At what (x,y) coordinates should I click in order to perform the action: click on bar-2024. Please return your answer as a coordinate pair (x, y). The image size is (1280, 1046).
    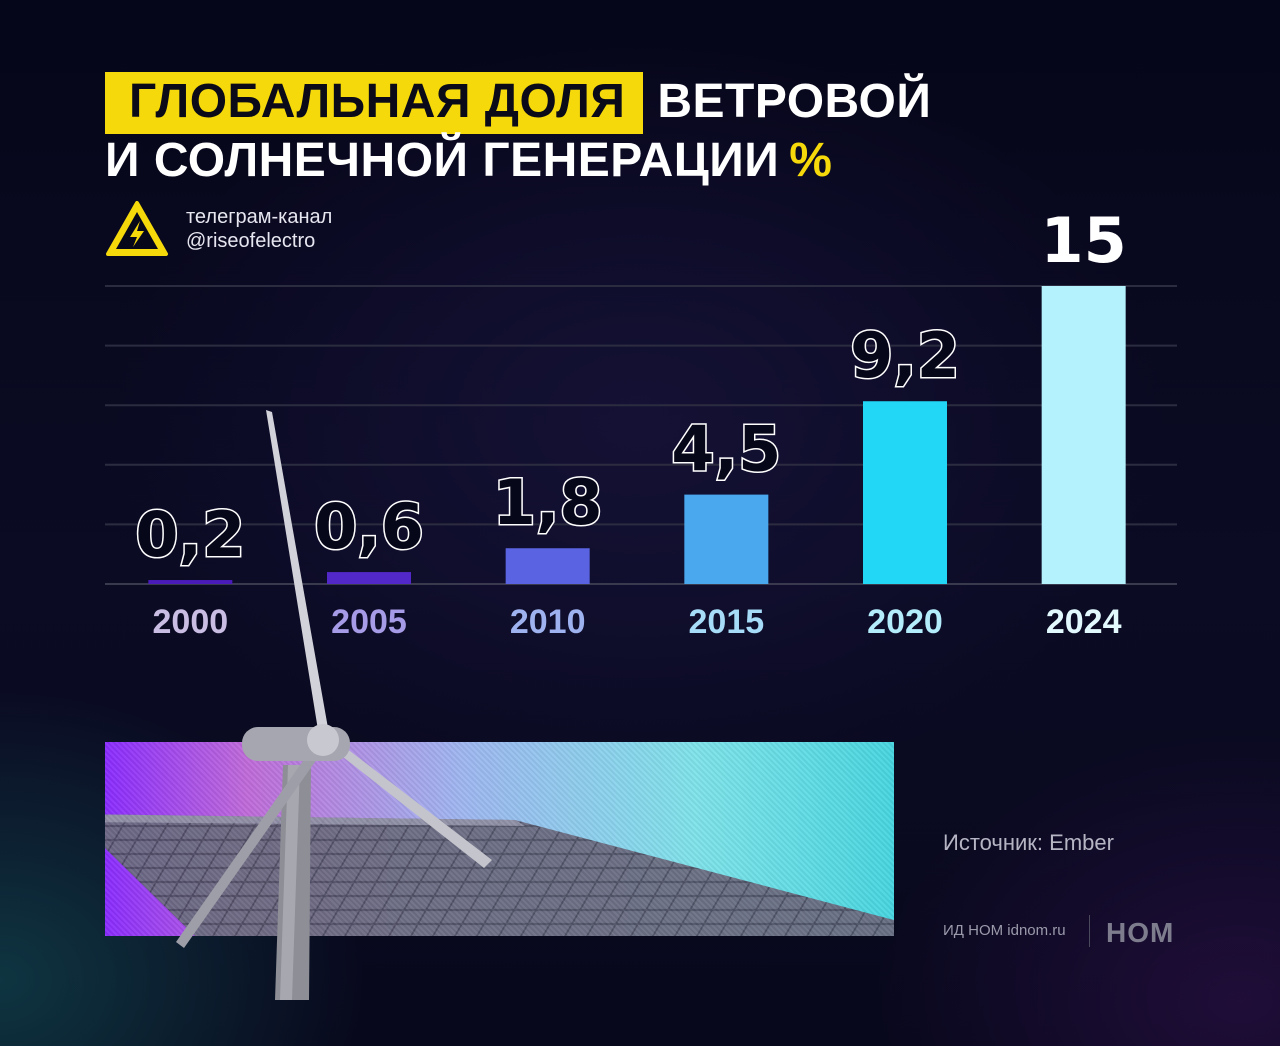
    Looking at the image, I should click on (1083, 435).